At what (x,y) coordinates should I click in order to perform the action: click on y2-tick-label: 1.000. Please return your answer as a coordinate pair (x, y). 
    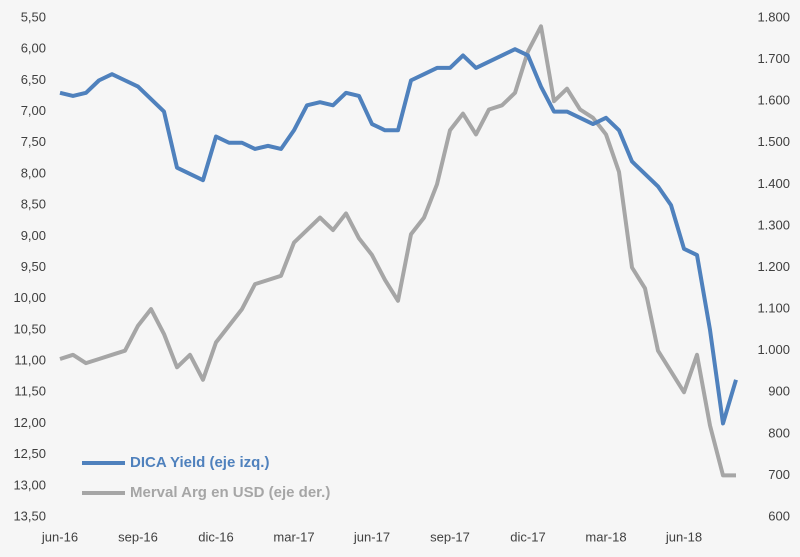
    Looking at the image, I should click on (773, 349).